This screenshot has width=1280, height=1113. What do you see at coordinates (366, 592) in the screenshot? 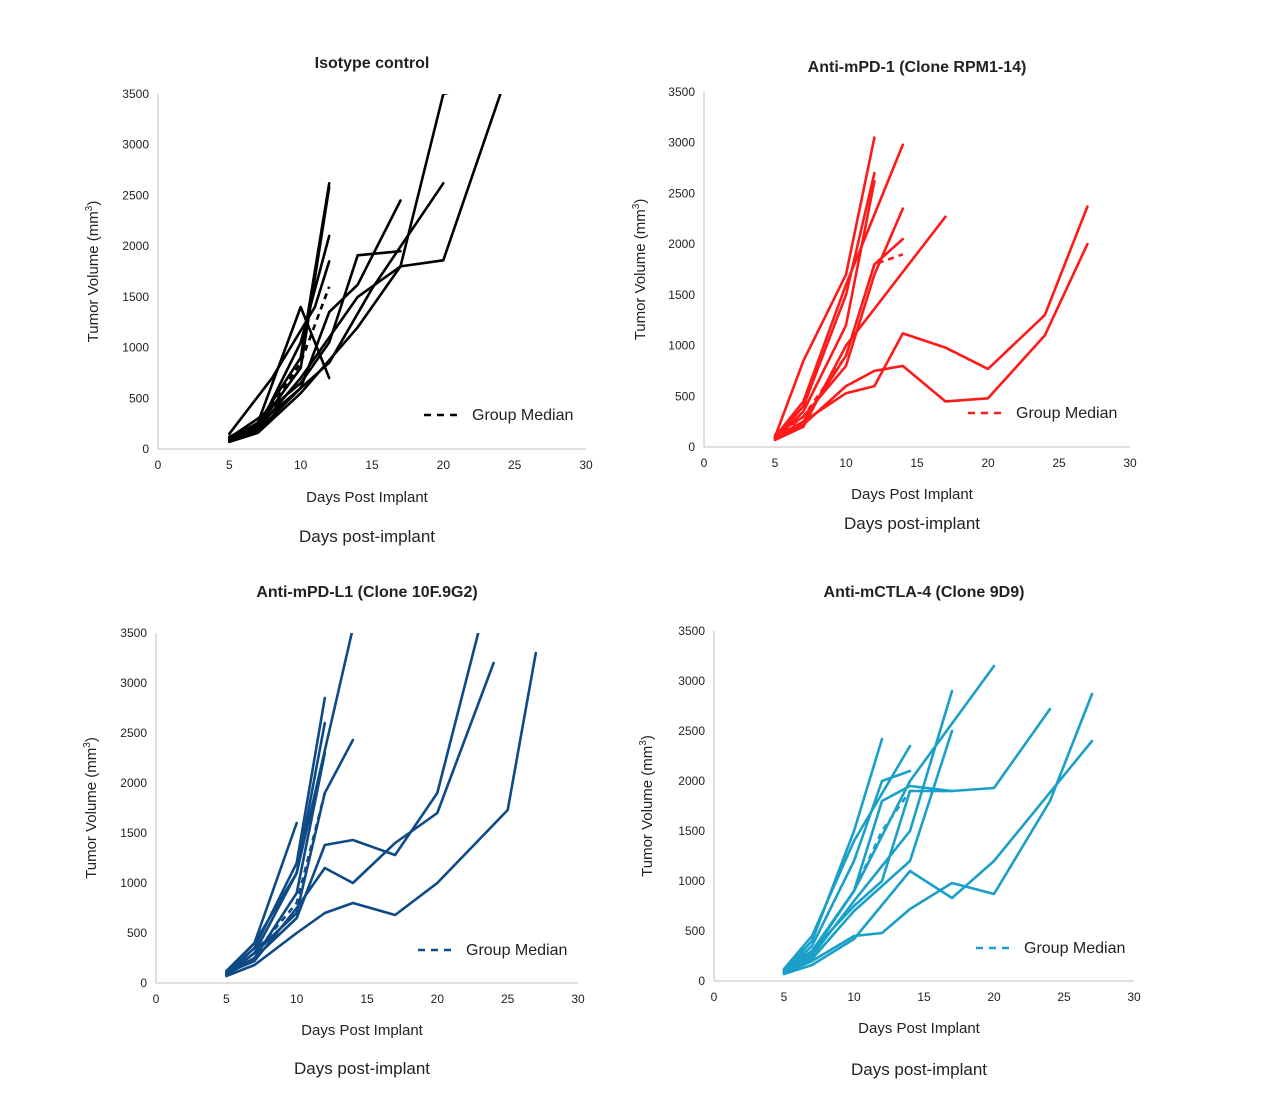
I see `chart-title: Anti-mPD-L1 (Clone 10F.9G2)` at bounding box center [366, 592].